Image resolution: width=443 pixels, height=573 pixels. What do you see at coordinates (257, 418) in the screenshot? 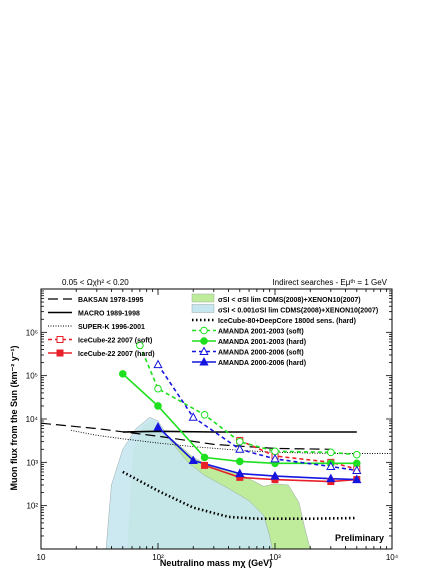
I see `series-line-amanda-2000-2006-soft` at bounding box center [257, 418].